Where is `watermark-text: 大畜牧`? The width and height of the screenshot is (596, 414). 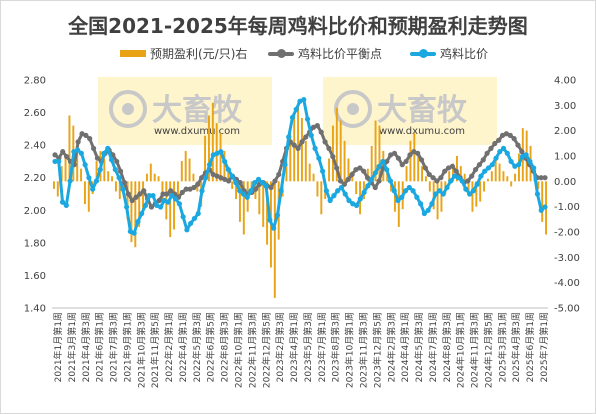 watermark-text: 大畜牧 is located at coordinates (422, 110).